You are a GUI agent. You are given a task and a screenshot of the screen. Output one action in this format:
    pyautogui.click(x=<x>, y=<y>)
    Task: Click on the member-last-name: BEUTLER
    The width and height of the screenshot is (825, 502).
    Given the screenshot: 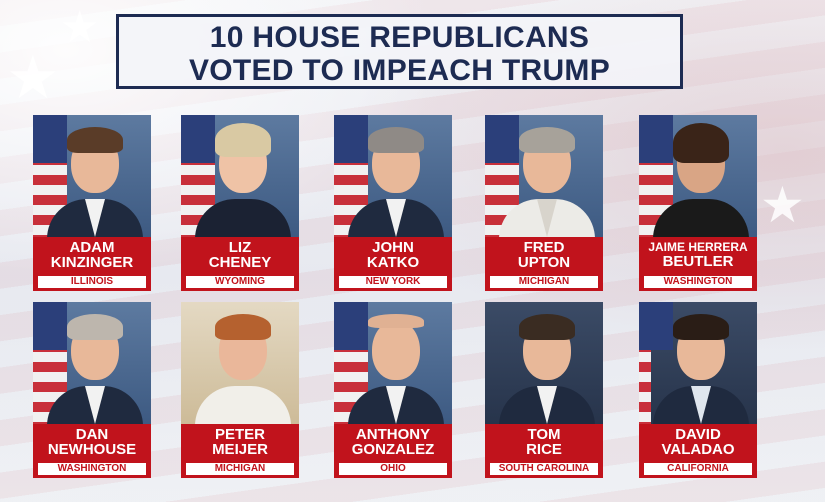 What is the action you would take?
    pyautogui.click(x=698, y=261)
    